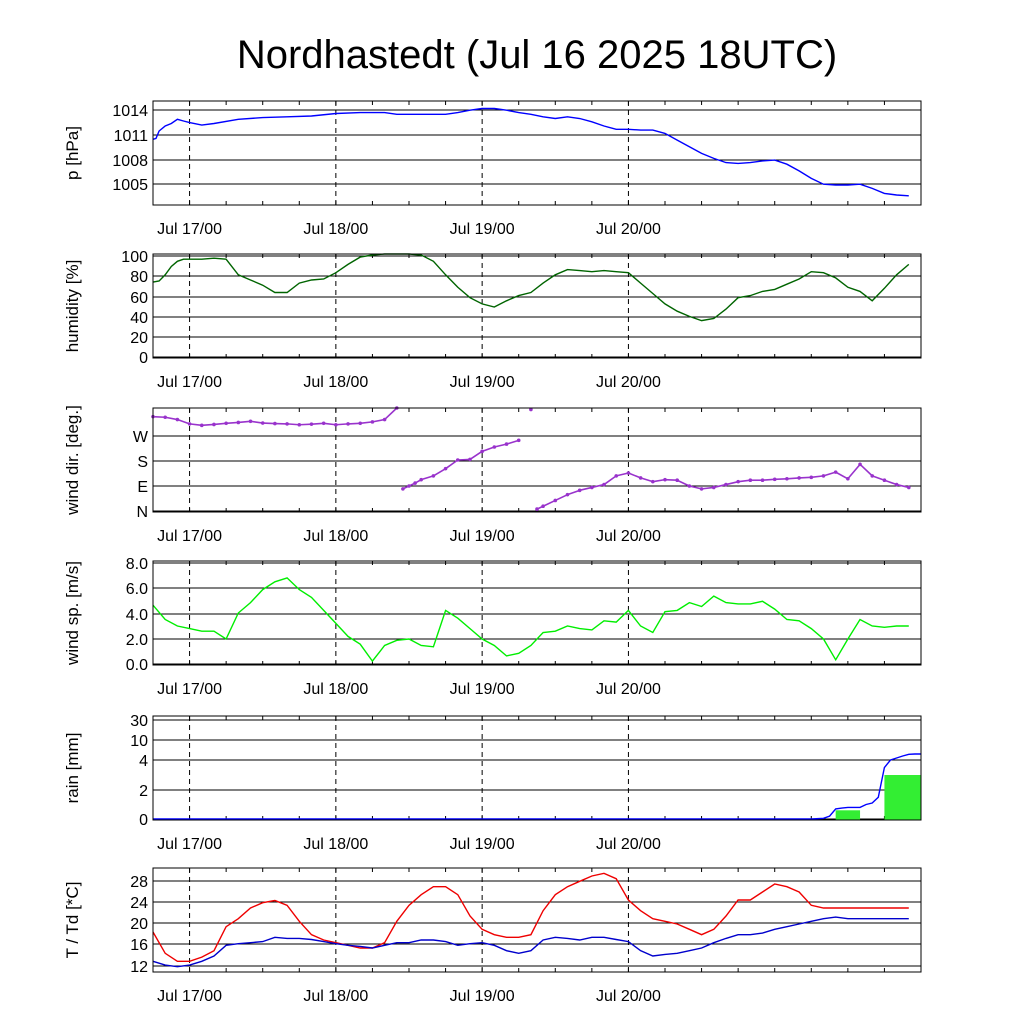  I want to click on y-tick-label: N, so click(142, 512).